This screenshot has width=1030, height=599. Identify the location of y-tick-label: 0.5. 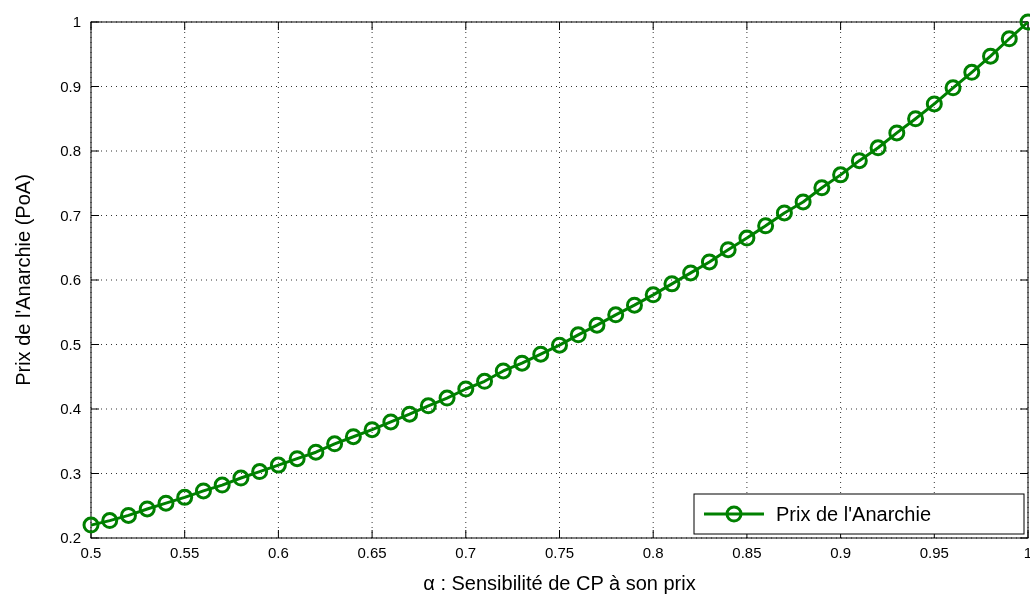
(70, 344).